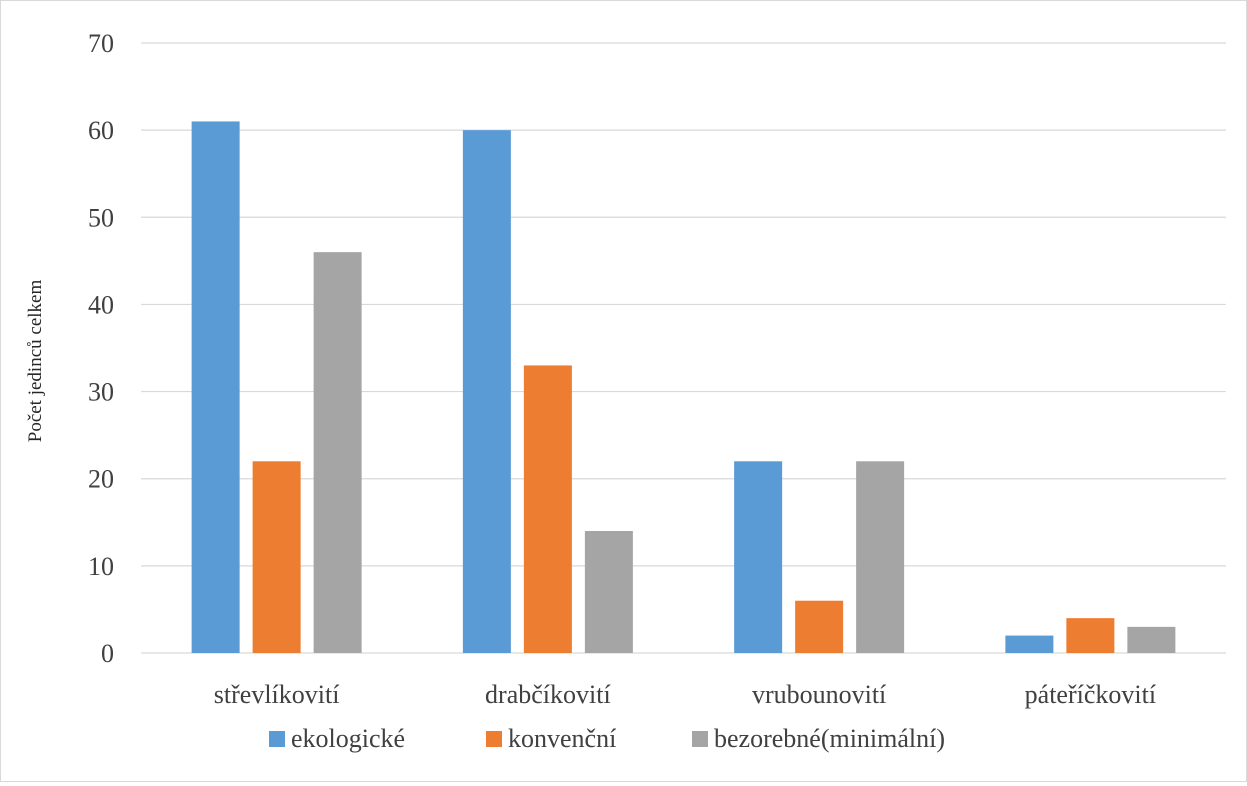 The height and width of the screenshot is (786, 1247). I want to click on y-axis-ticks: 0 10 20 30 40 50 60 70, so click(101, 348).